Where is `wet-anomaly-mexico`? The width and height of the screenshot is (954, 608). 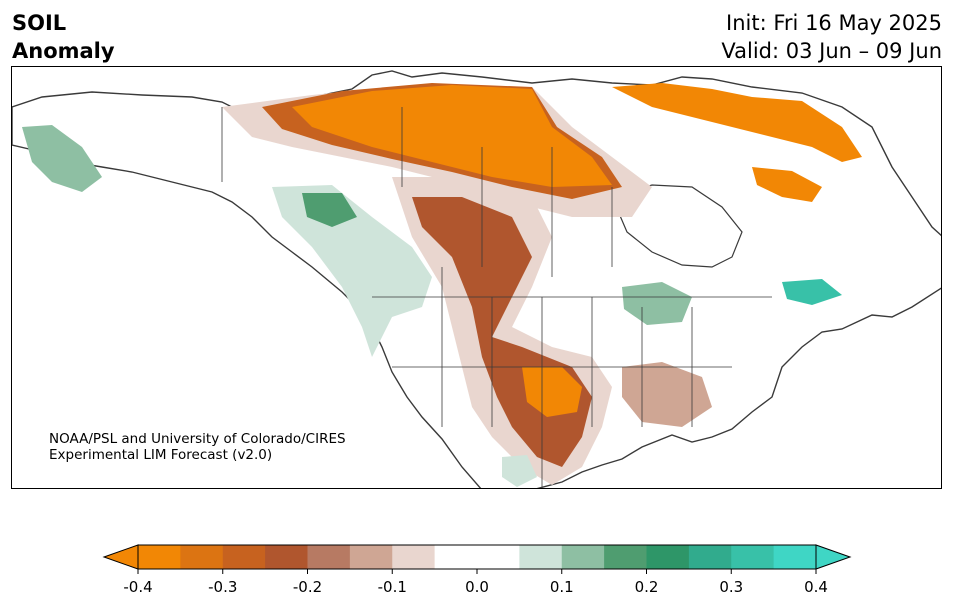
wet-anomaly-mexico is located at coordinates (519, 471).